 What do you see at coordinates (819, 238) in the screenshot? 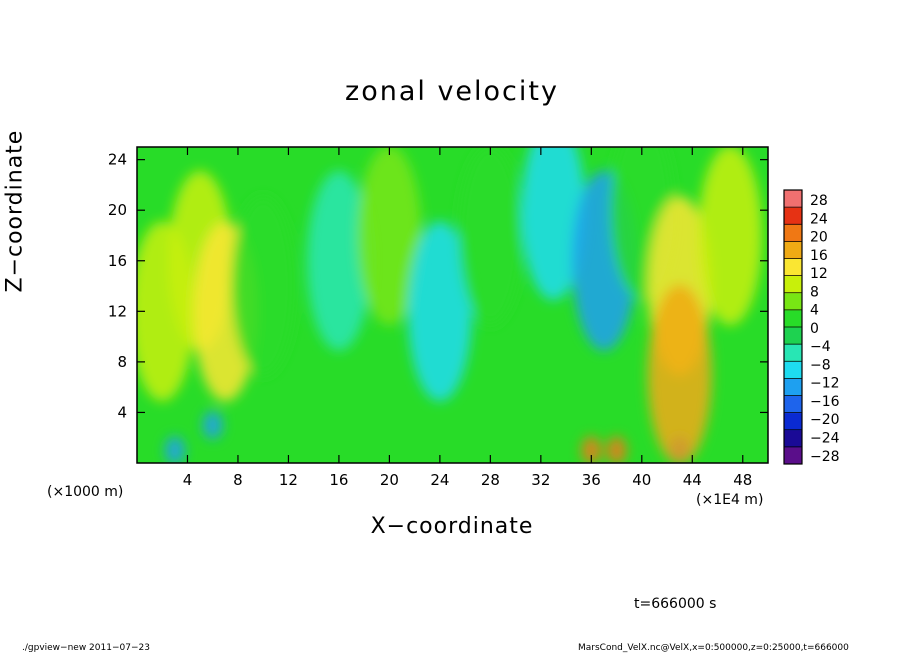
I see `colorbar-label: 20` at bounding box center [819, 238].